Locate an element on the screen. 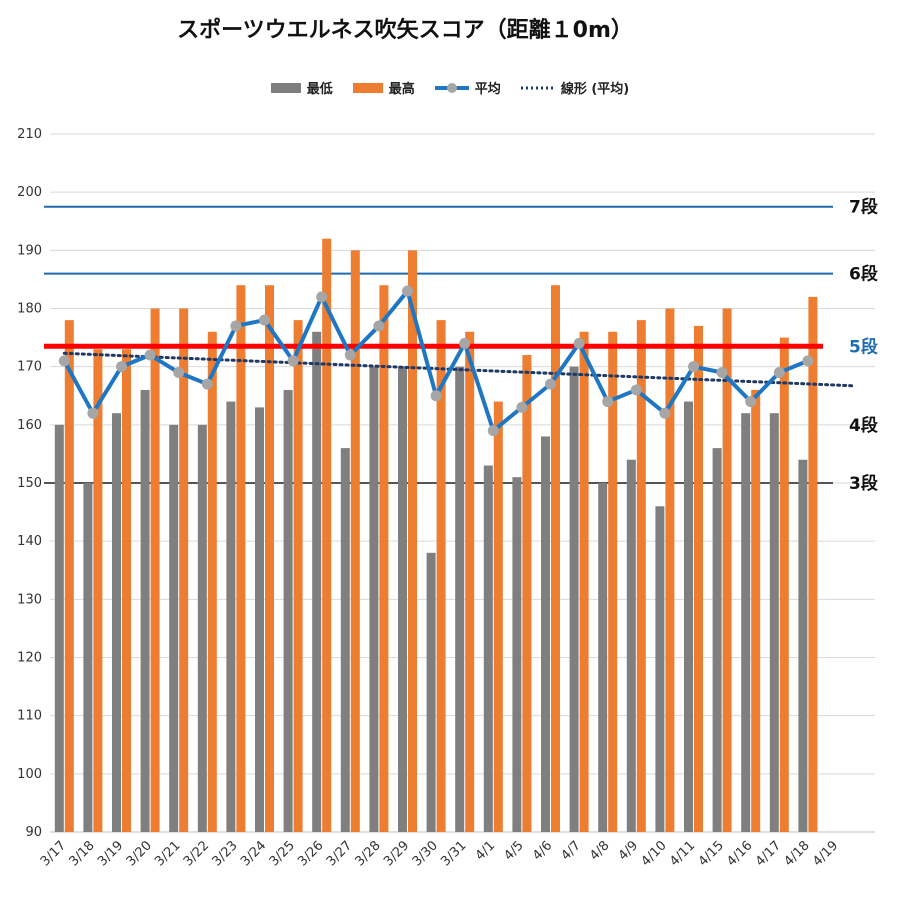  y-tick-label: 170 is located at coordinates (29, 367).